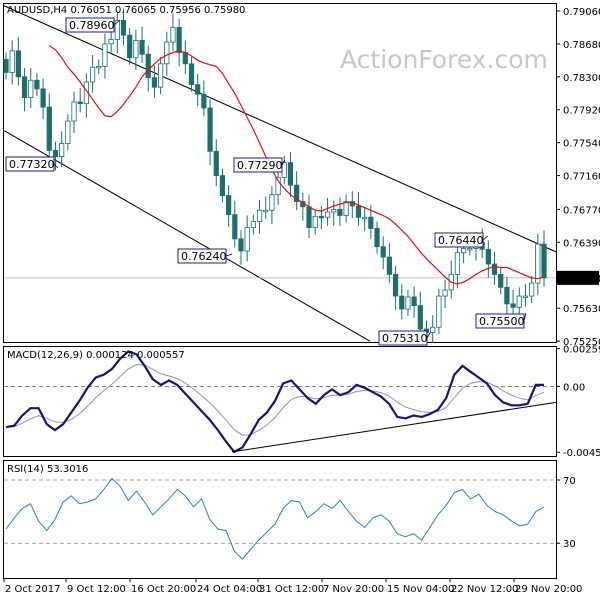 This screenshot has width=600, height=600. I want to click on price-label-text: 0.75500, so click(502, 321).